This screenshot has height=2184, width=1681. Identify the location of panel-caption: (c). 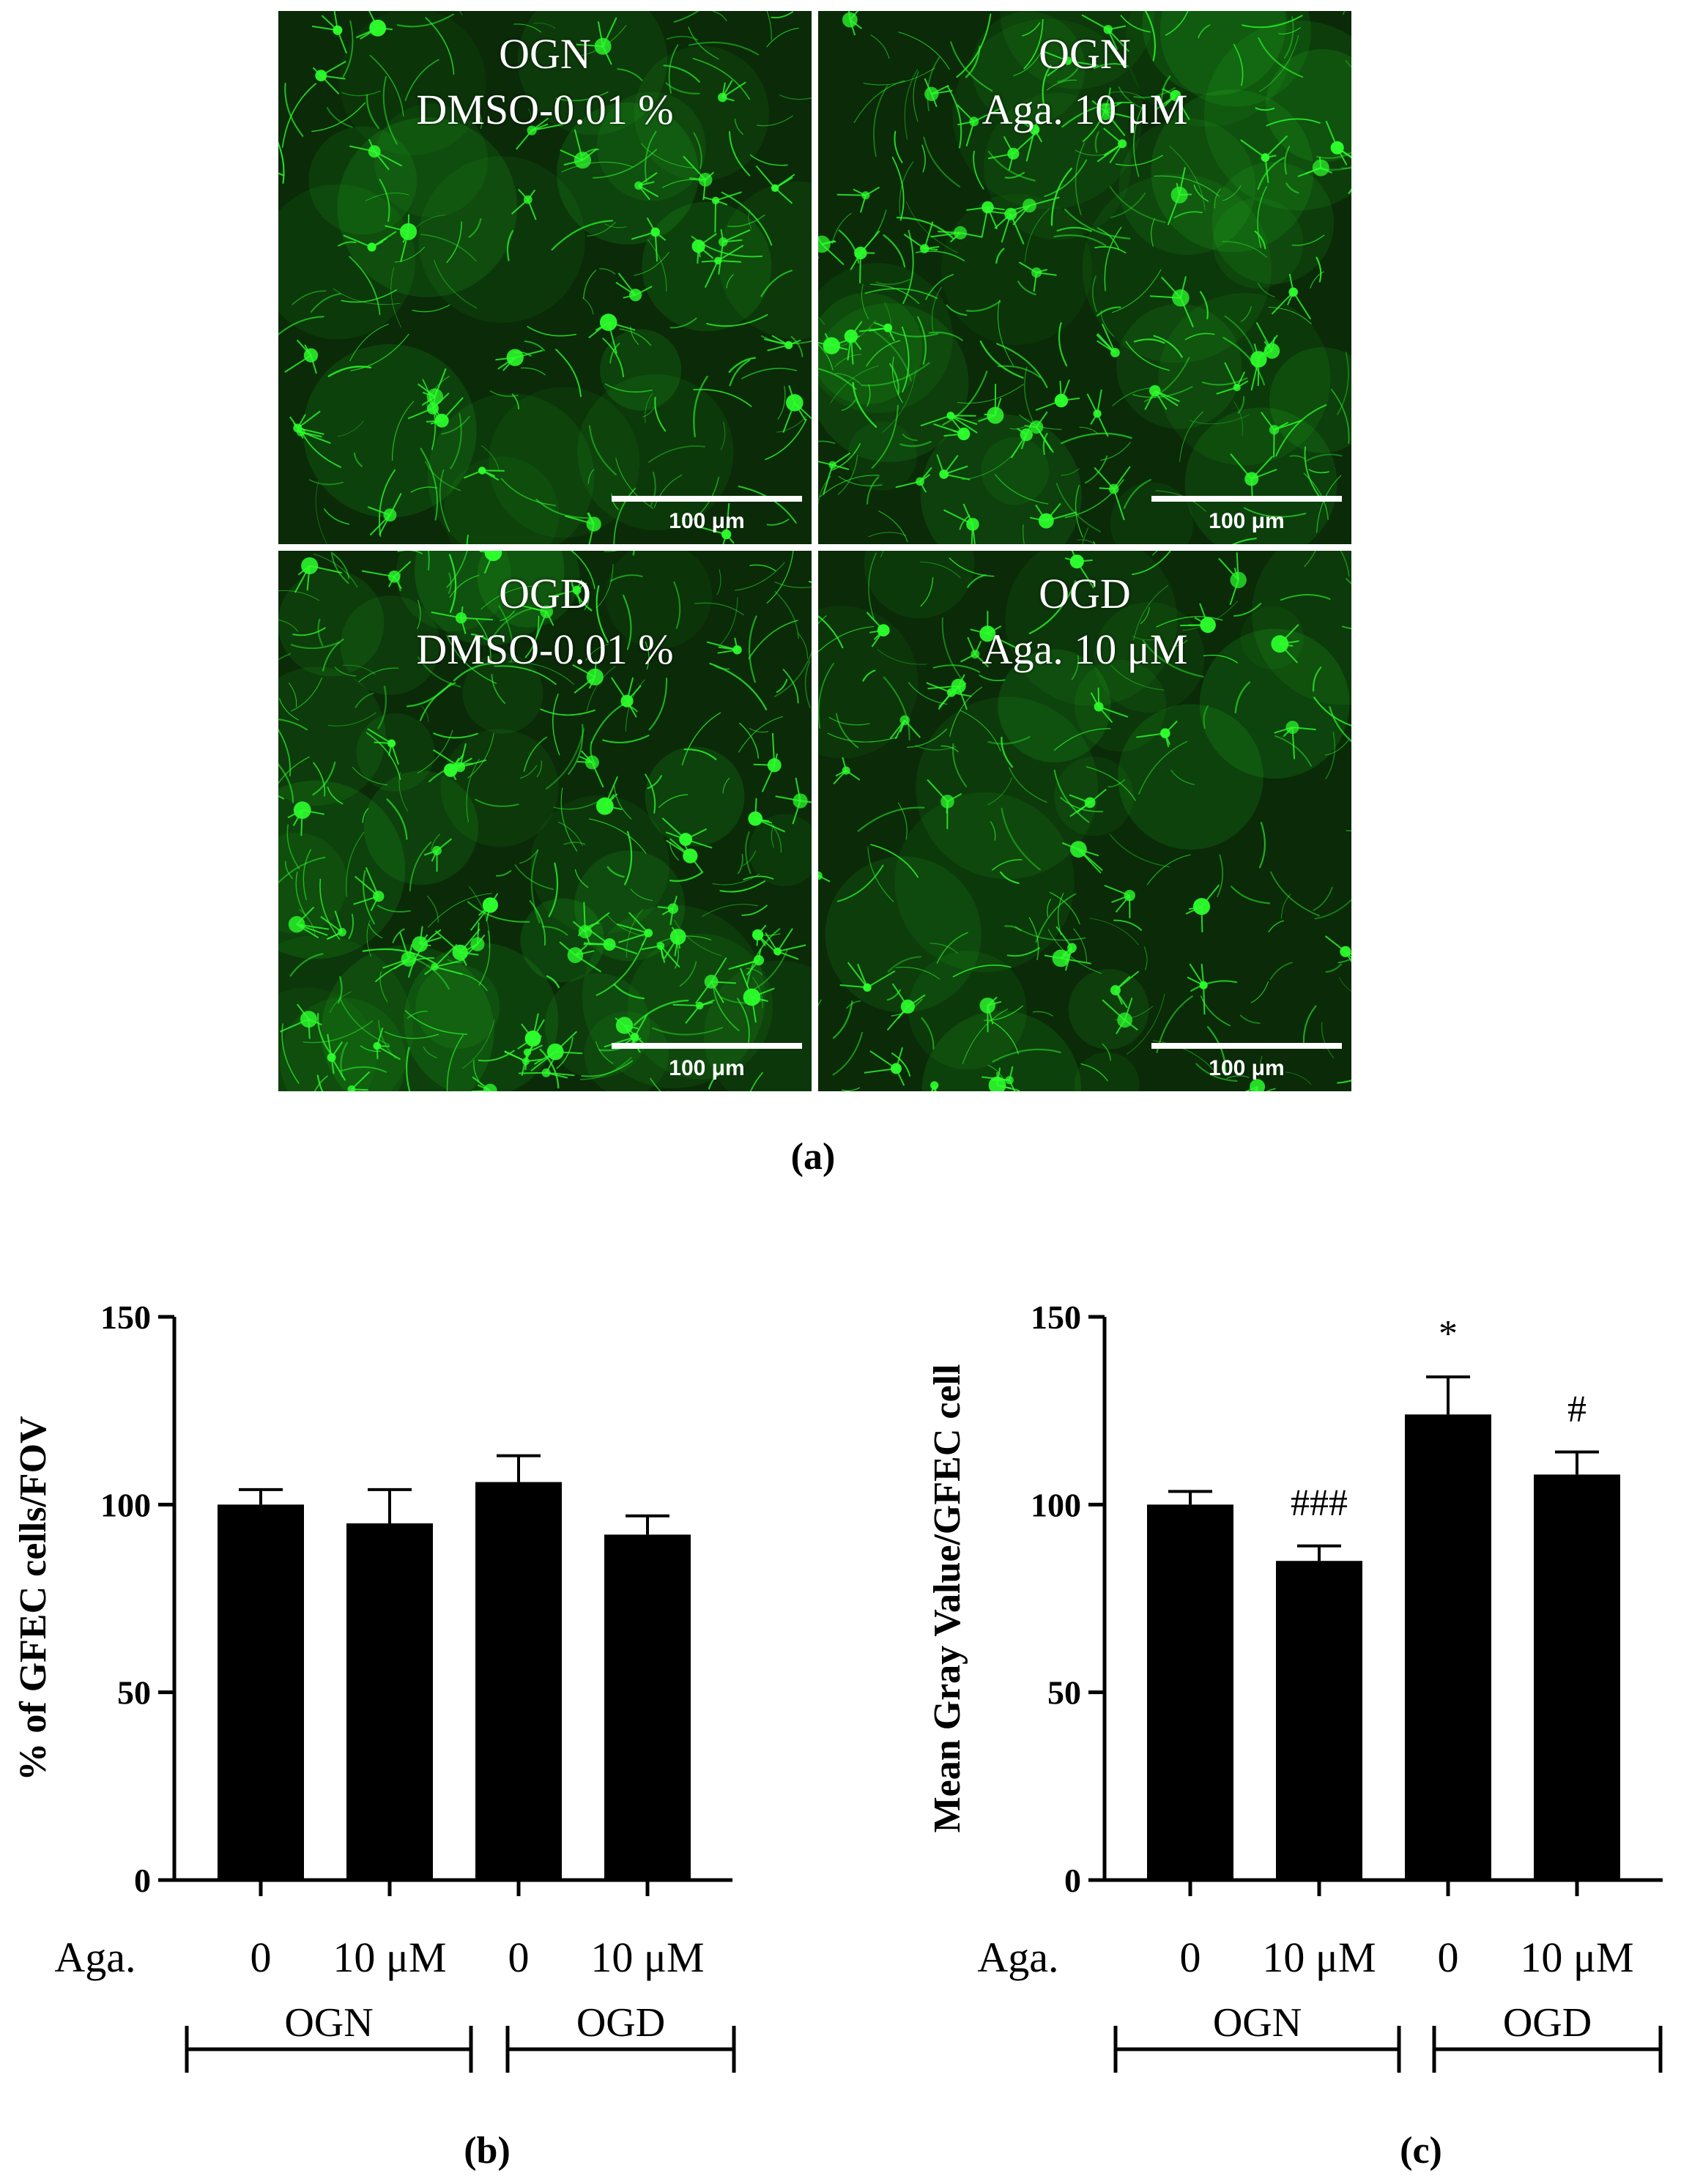
(1421, 2151).